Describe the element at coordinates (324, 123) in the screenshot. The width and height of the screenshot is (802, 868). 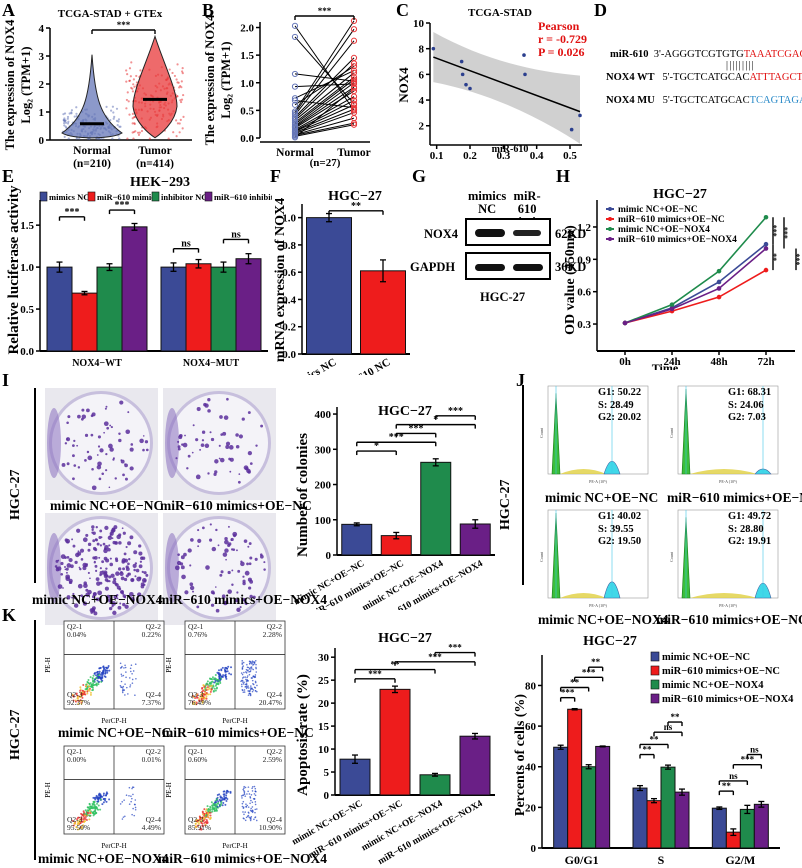
I see `pair-line` at that location.